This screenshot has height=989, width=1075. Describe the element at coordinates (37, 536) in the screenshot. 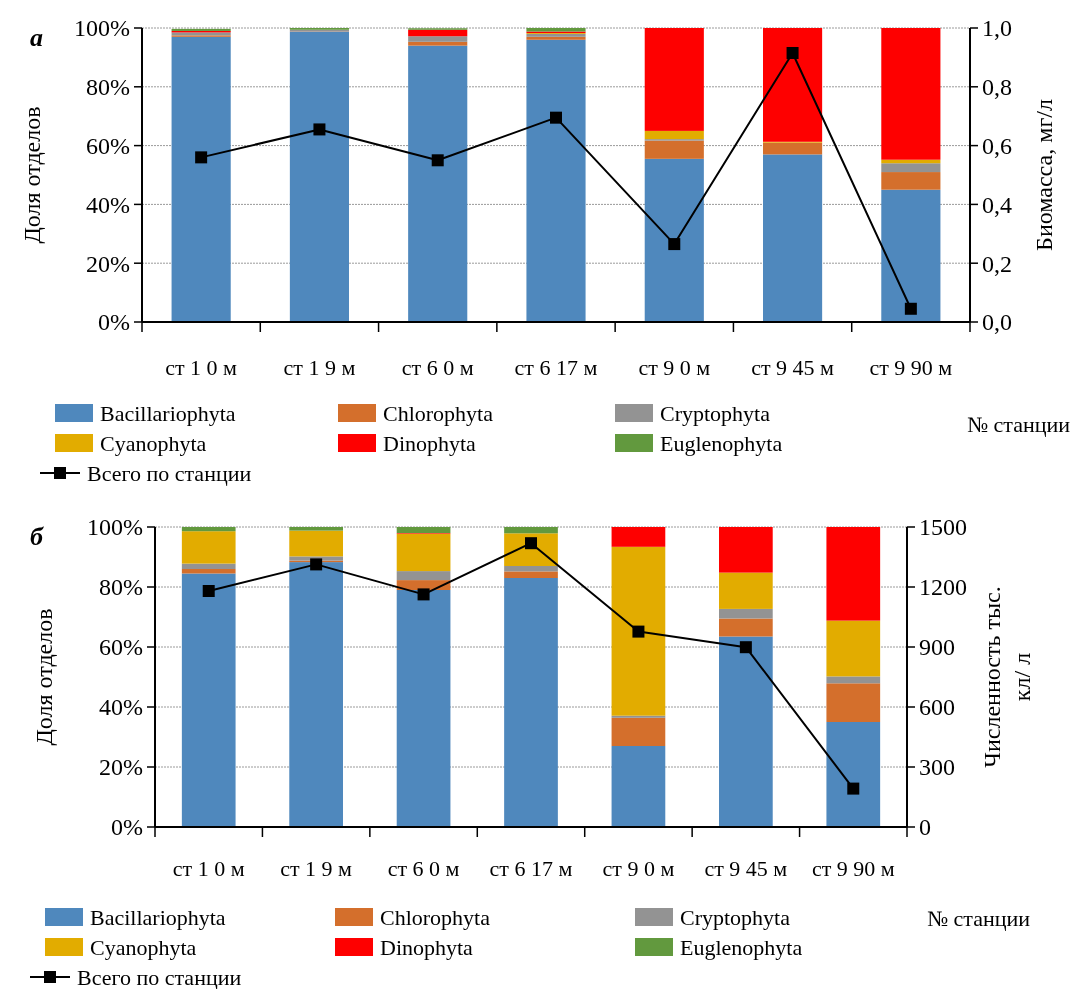

I see `chart-title: б` at that location.